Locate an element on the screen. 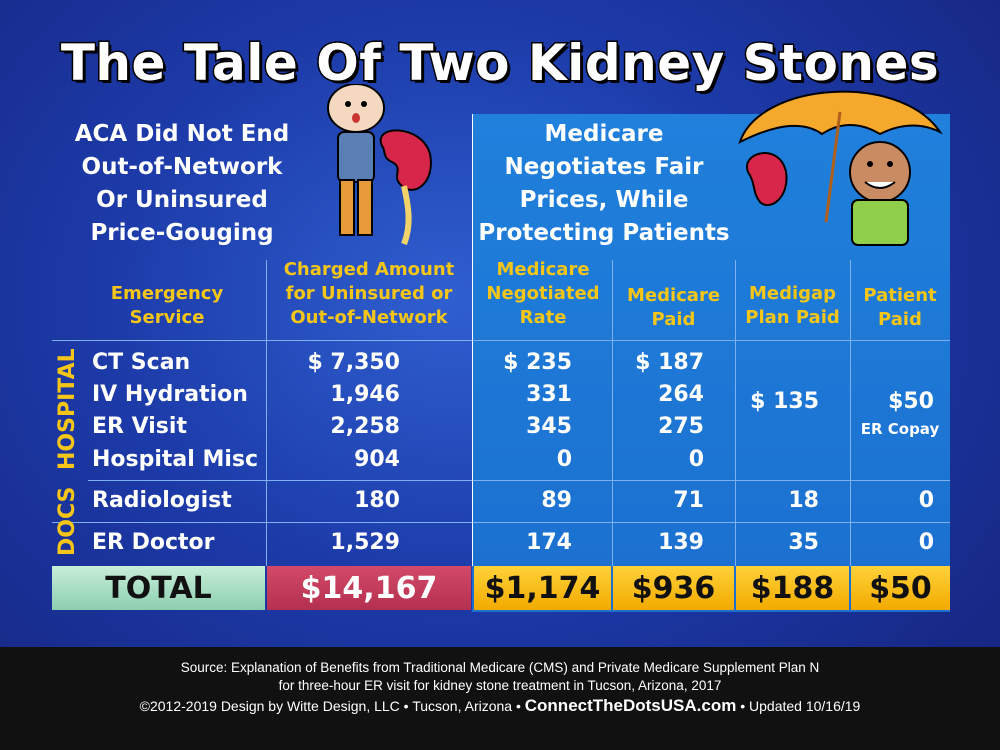 This screenshot has height=750, width=1000. col-header-line: Emergency is located at coordinates (167, 293).